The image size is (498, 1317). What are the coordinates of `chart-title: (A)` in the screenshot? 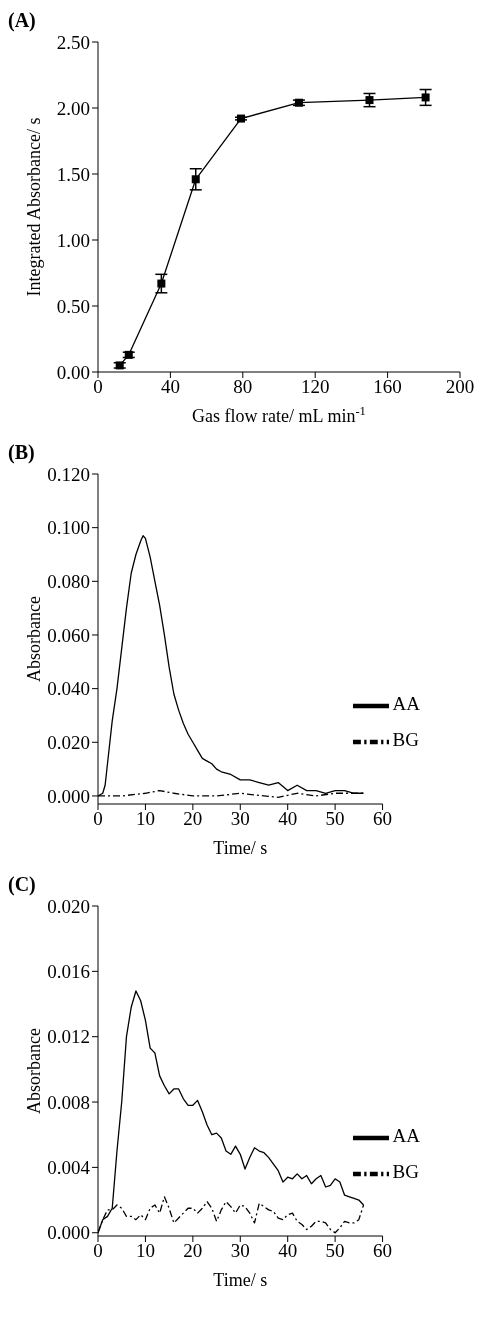 It's located at (22, 20).